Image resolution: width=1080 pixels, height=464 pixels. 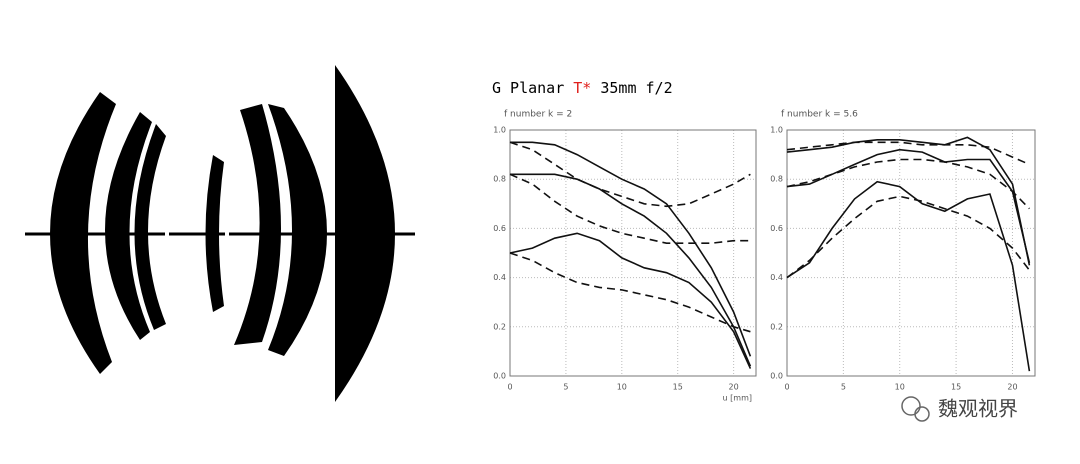 I want to click on watermark-text: 魏观视界, so click(x=978, y=409).